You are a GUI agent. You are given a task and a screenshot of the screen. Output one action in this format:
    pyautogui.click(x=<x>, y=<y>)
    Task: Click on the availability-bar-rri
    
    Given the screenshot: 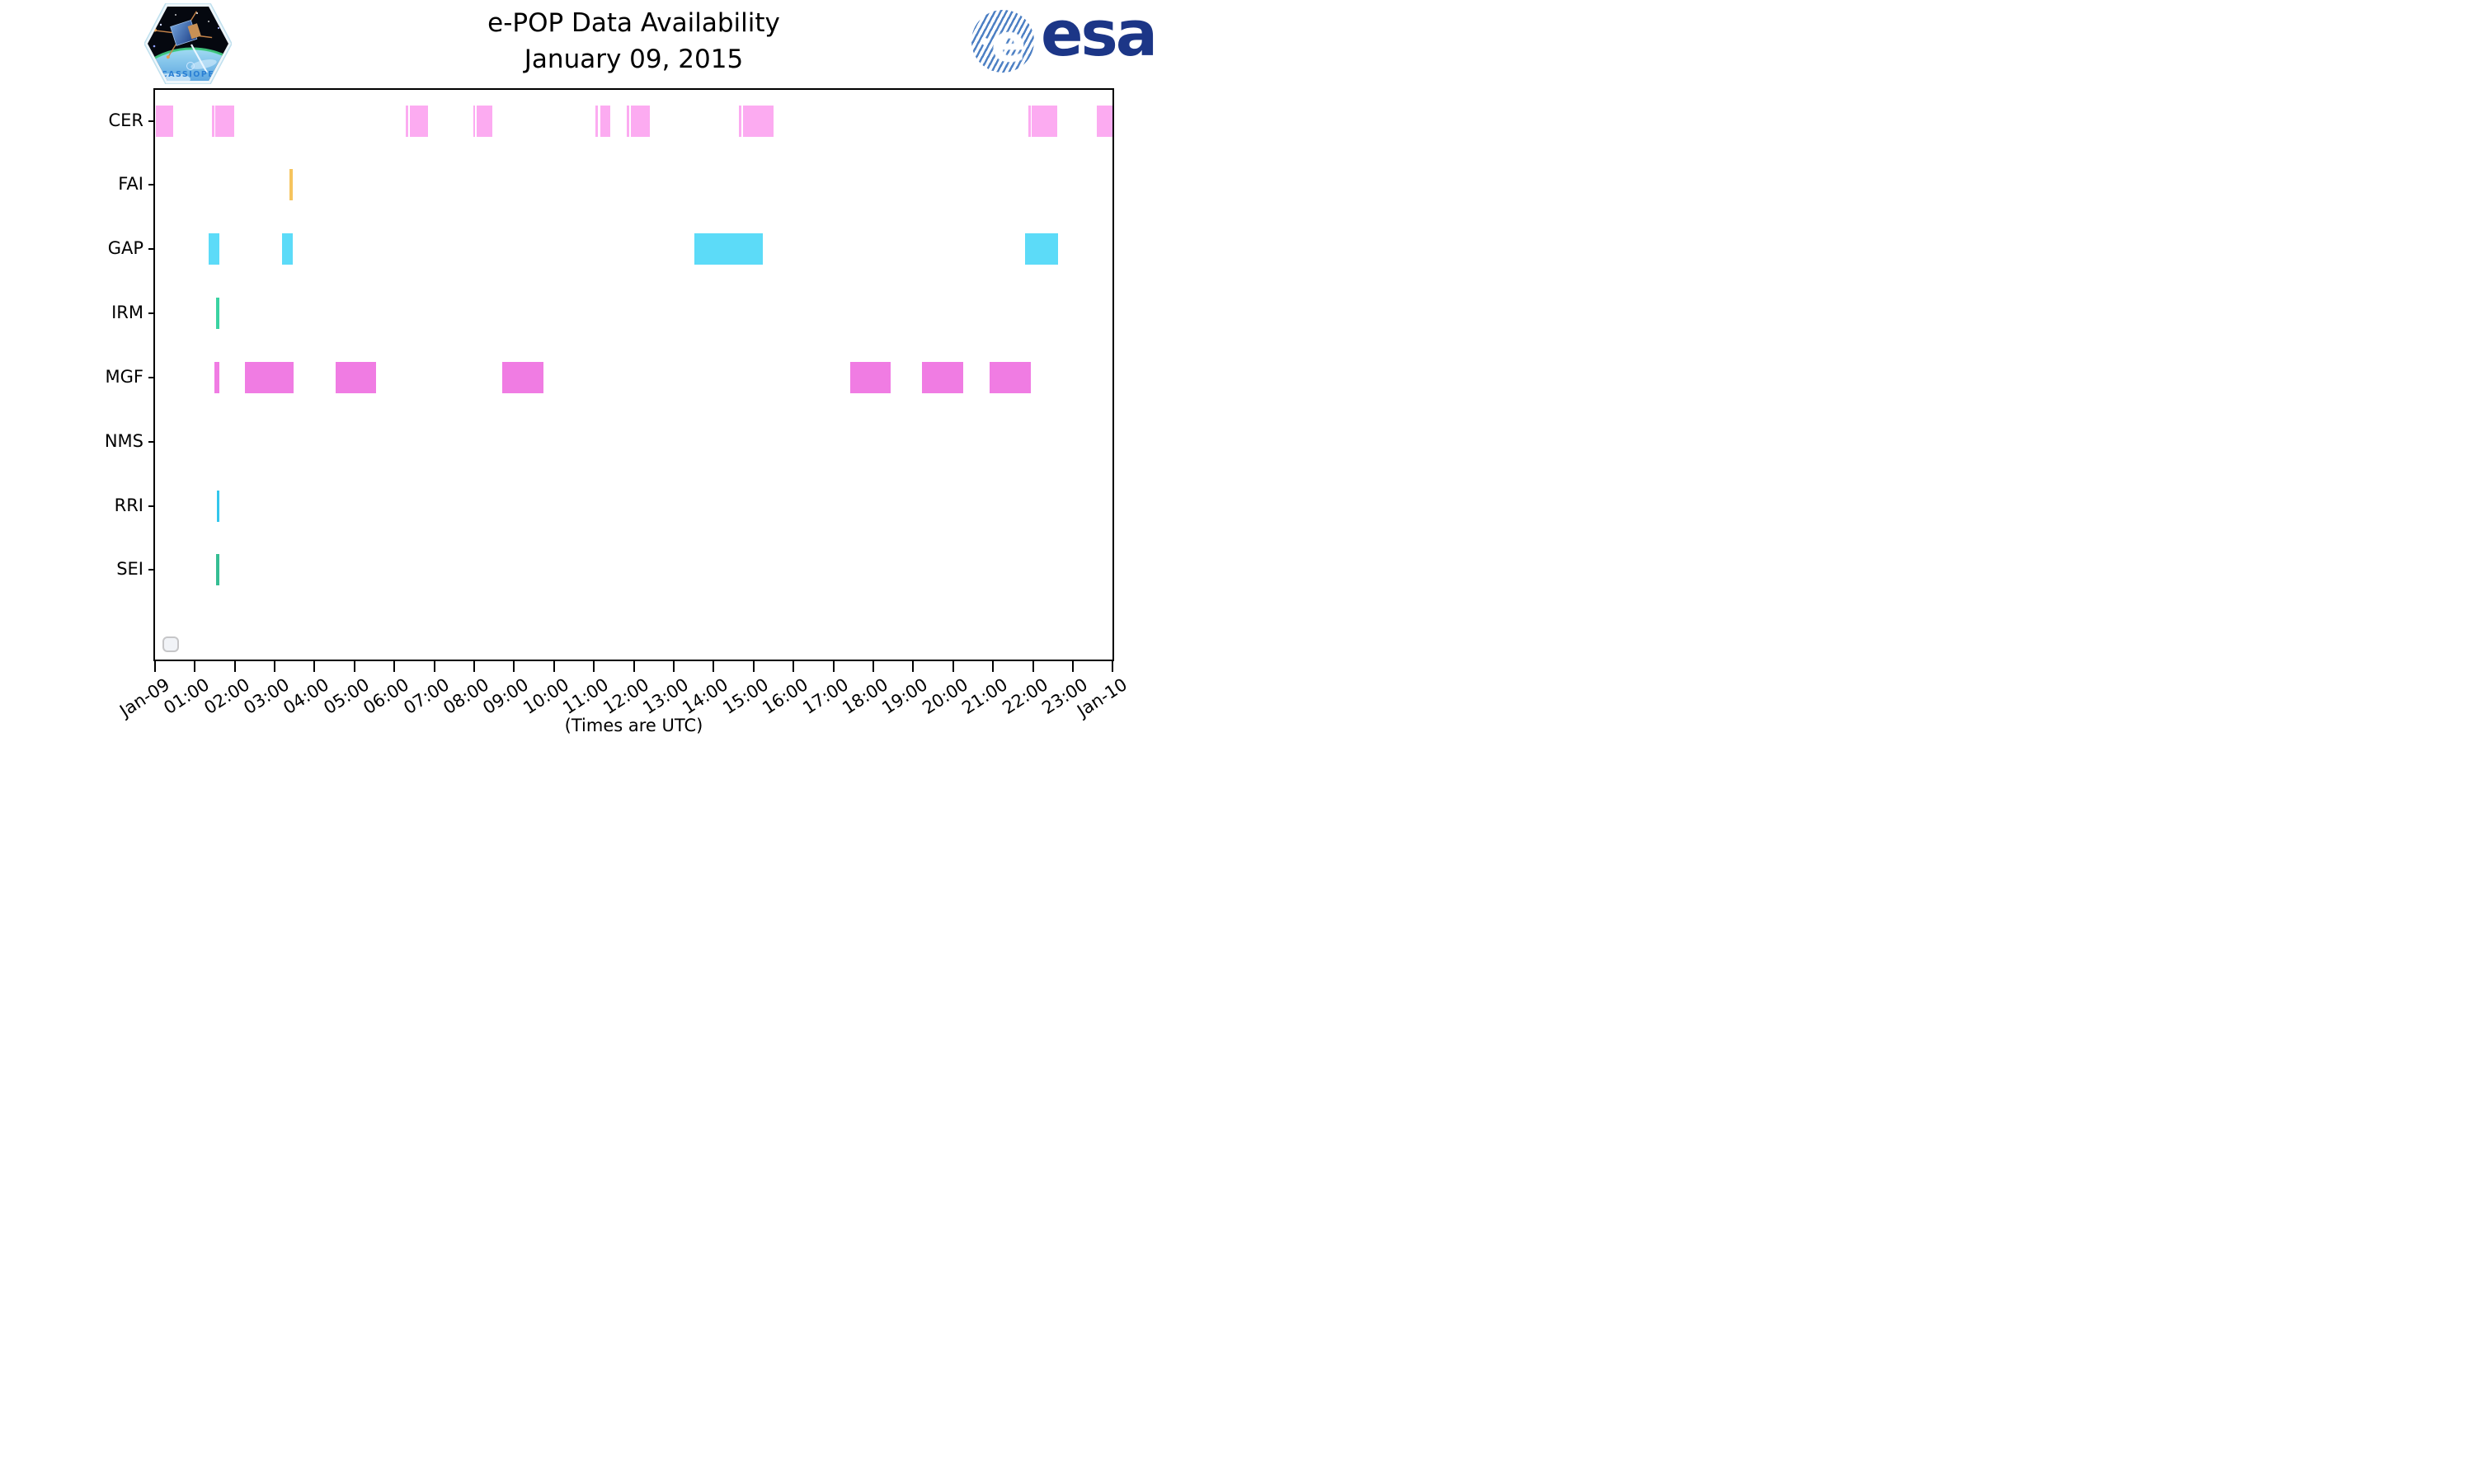 What is the action you would take?
    pyautogui.click(x=217, y=506)
    